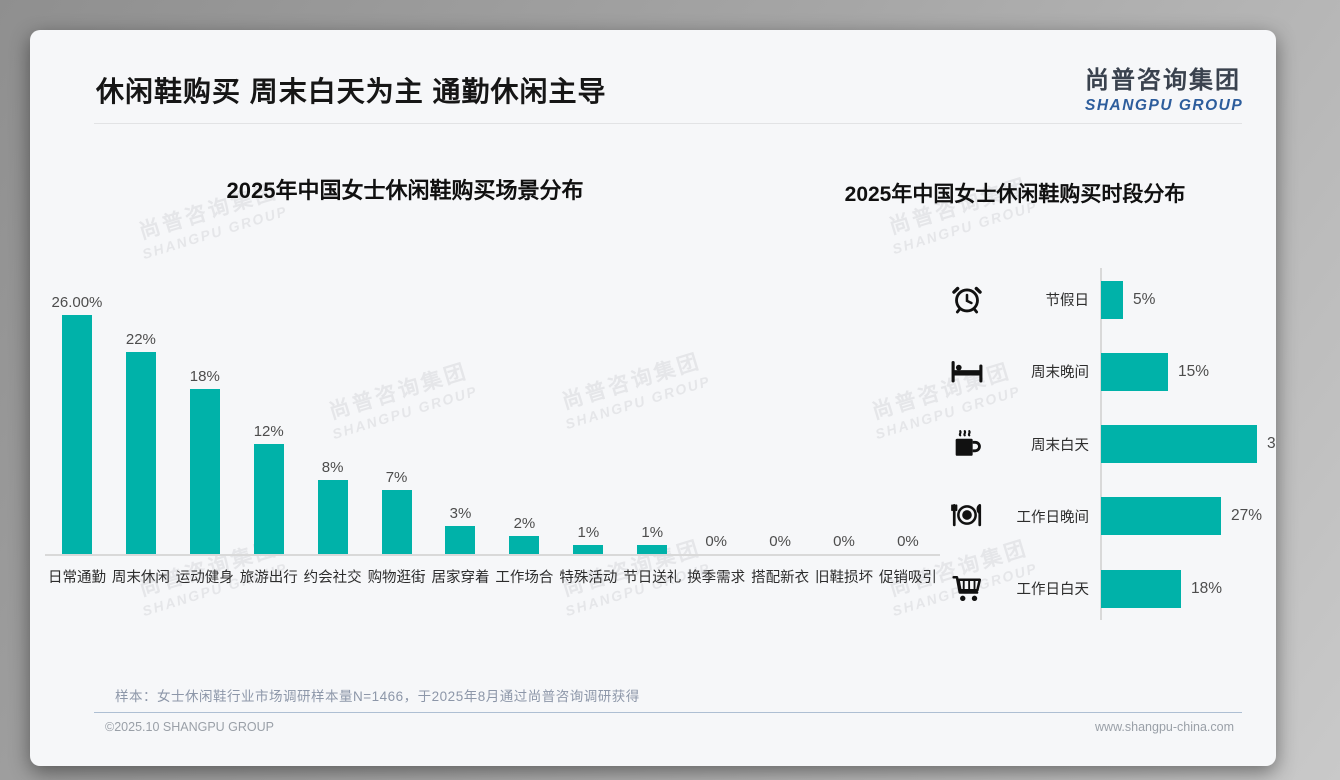  I want to click on time-row: 工作日晚间 27%, so click(1099, 516).